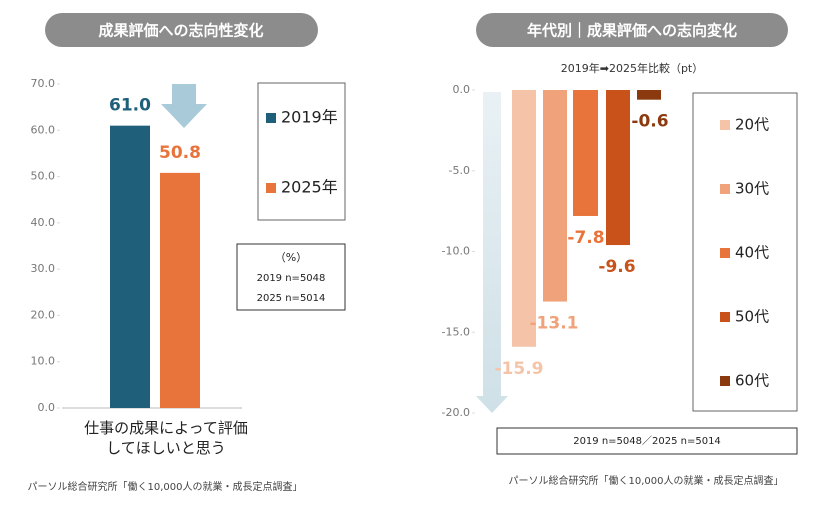 This screenshot has height=510, width=840. I want to click on chart-title: 成果評価への志向性変化, so click(180, 31).